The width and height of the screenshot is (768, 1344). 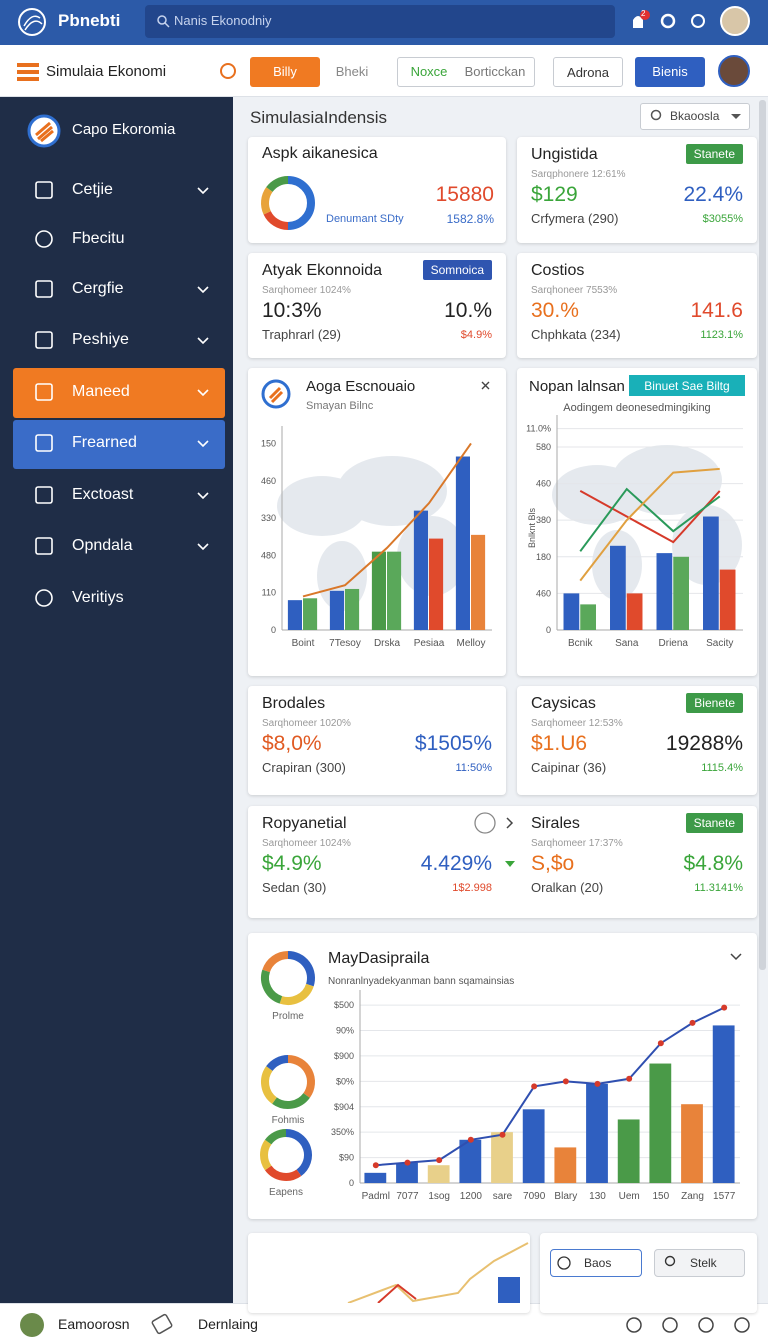 I want to click on nav-item: Veritiys, so click(x=98, y=597).